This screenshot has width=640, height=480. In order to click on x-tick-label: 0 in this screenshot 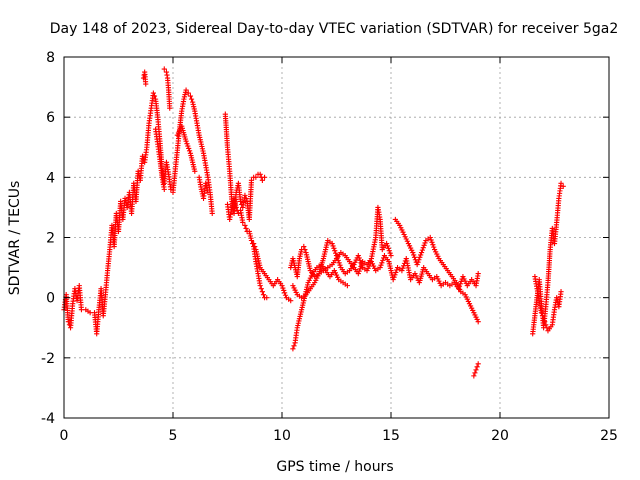, I will do `click(64, 436)`.